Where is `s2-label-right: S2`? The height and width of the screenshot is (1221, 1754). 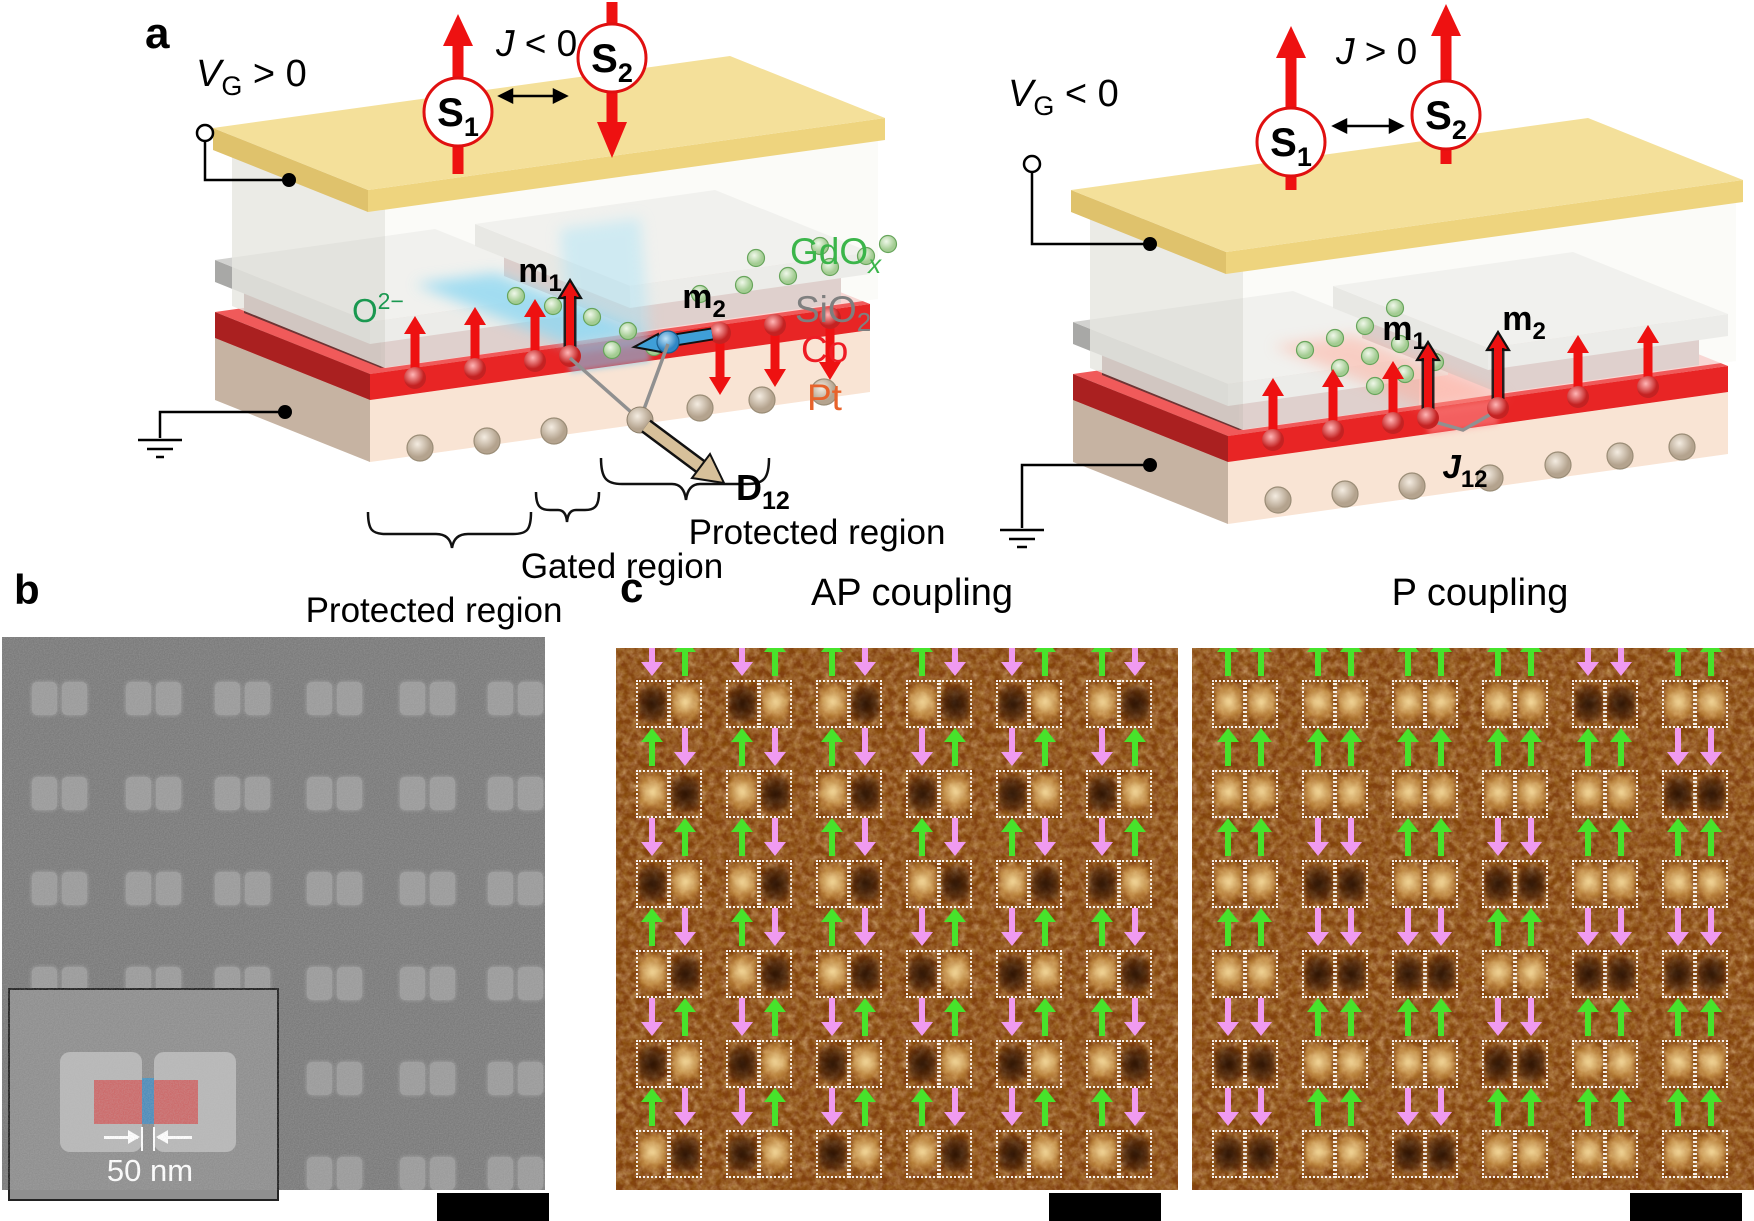 s2-label-right: S2 is located at coordinates (1446, 119).